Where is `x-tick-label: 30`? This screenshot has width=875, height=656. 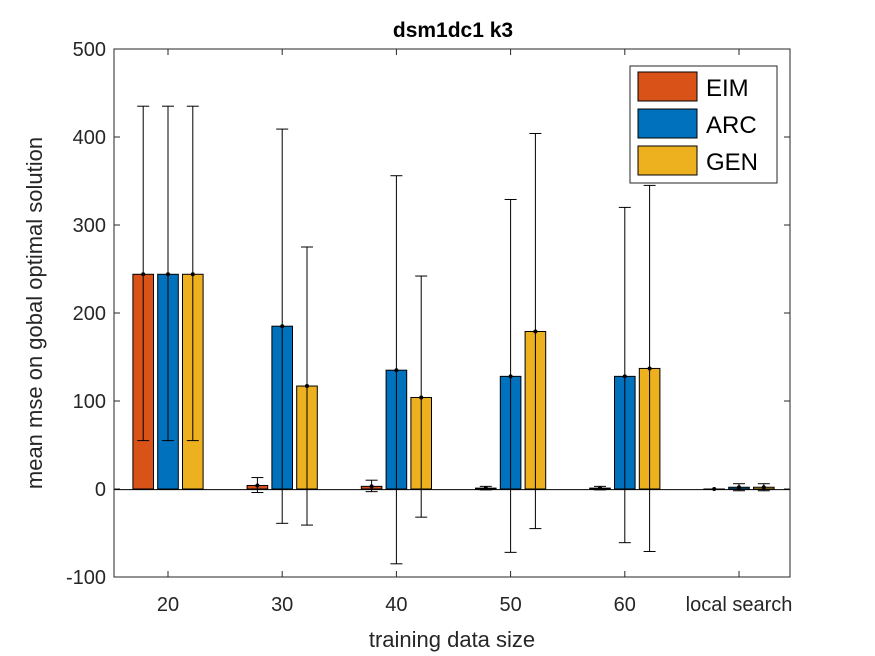 x-tick-label: 30 is located at coordinates (282, 605).